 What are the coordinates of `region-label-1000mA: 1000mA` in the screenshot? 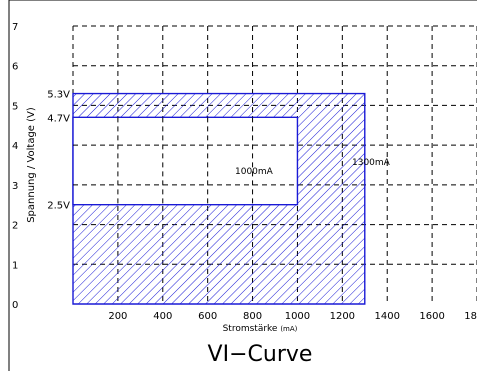 It's located at (254, 172).